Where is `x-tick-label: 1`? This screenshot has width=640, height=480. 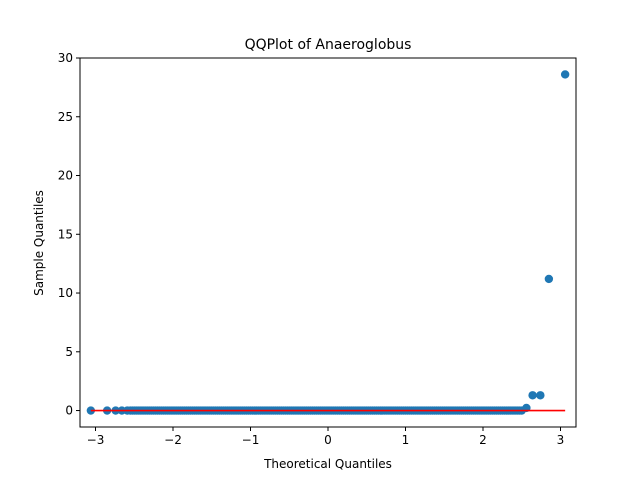
x-tick-label: 1 is located at coordinates (406, 440).